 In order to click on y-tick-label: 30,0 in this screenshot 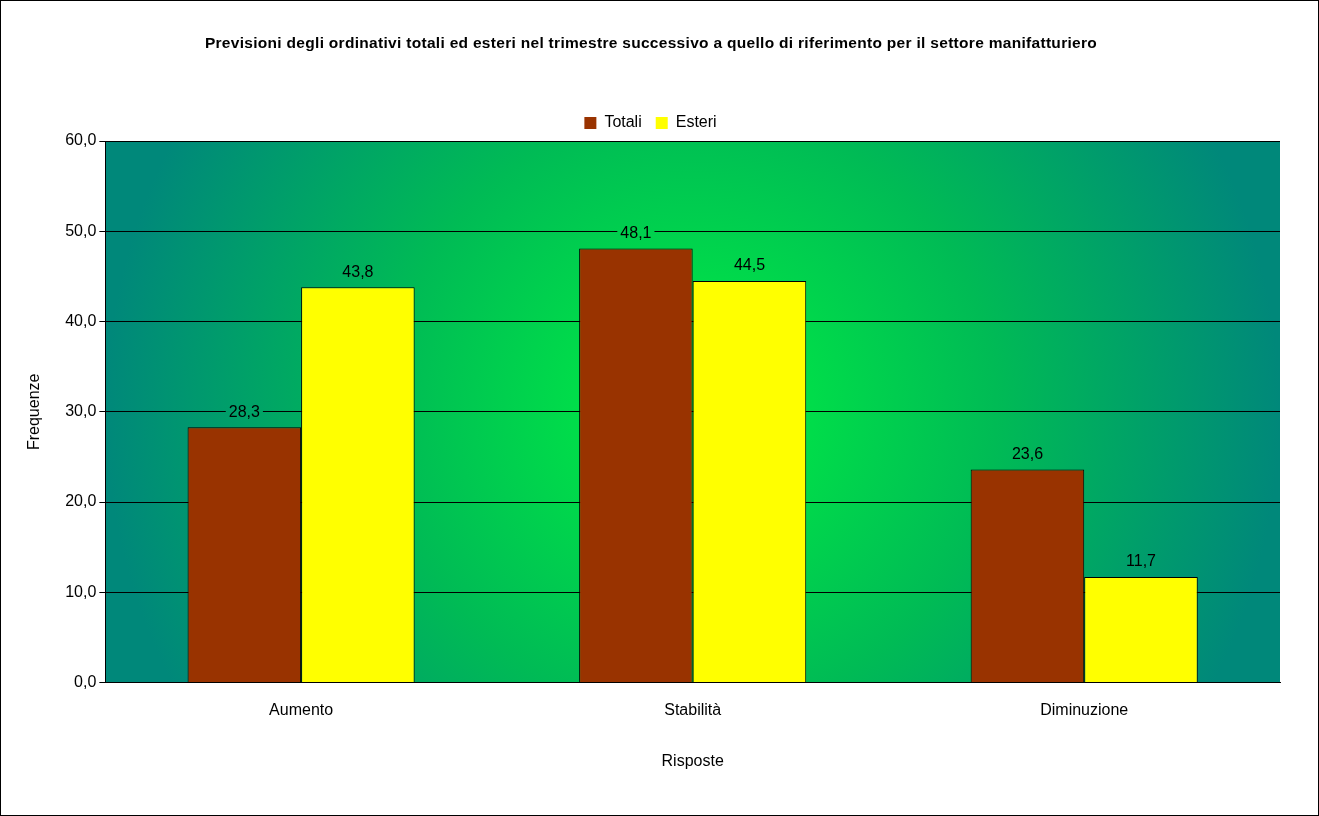, I will do `click(81, 411)`.